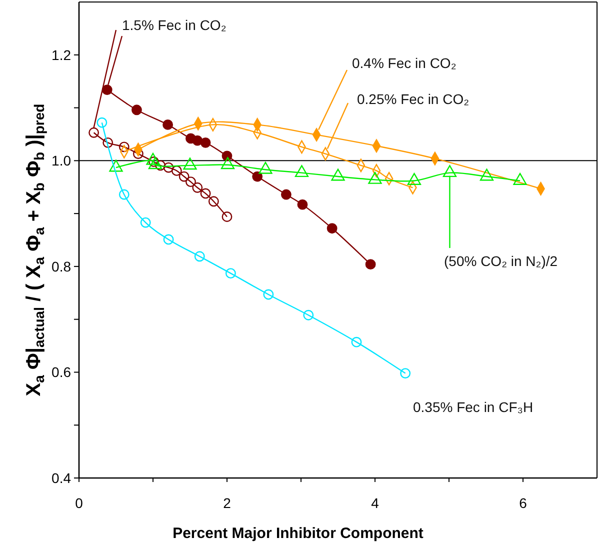 Image resolution: width=598 pixels, height=550 pixels. Describe the element at coordinates (375, 503) in the screenshot. I see `x-tick-label: 4` at that location.